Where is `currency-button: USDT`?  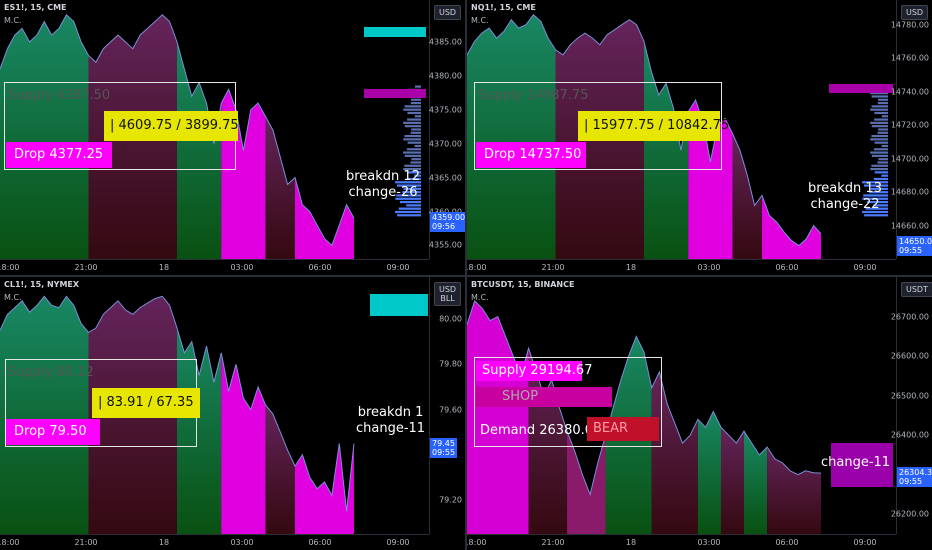
currency-button: USDT is located at coordinates (916, 289).